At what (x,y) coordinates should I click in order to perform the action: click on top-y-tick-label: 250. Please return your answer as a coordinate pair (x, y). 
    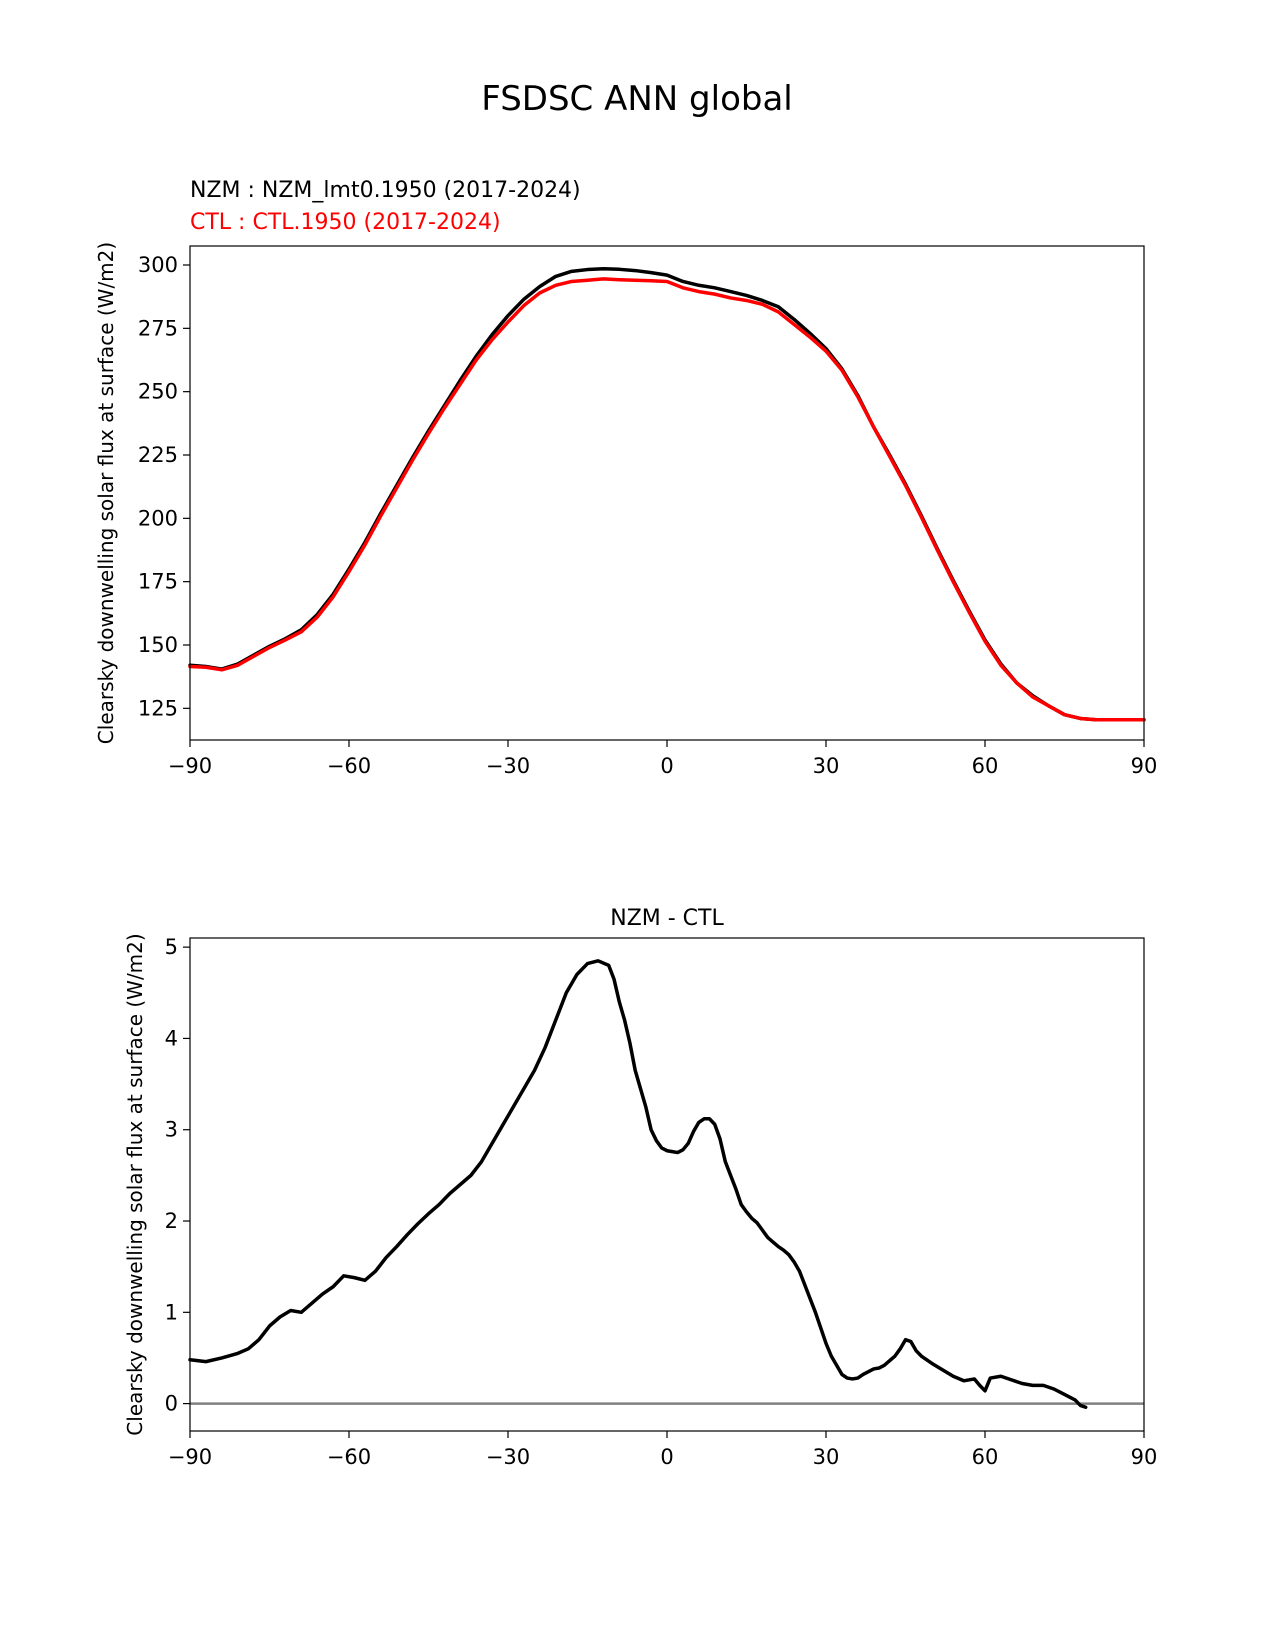
    Looking at the image, I should click on (158, 392).